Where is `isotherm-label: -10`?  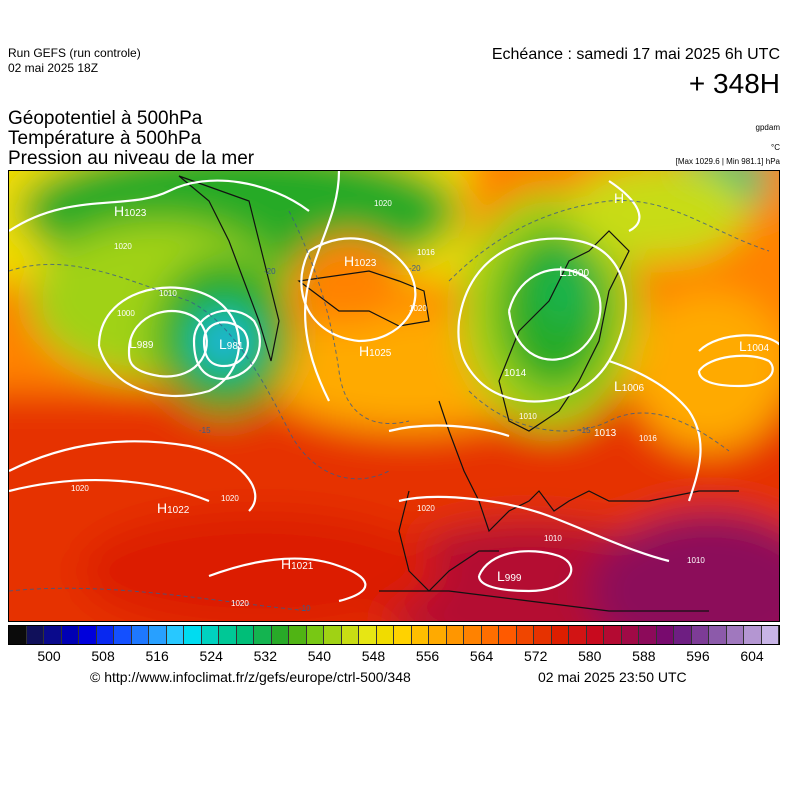 isotherm-label: -10 is located at coordinates (305, 608).